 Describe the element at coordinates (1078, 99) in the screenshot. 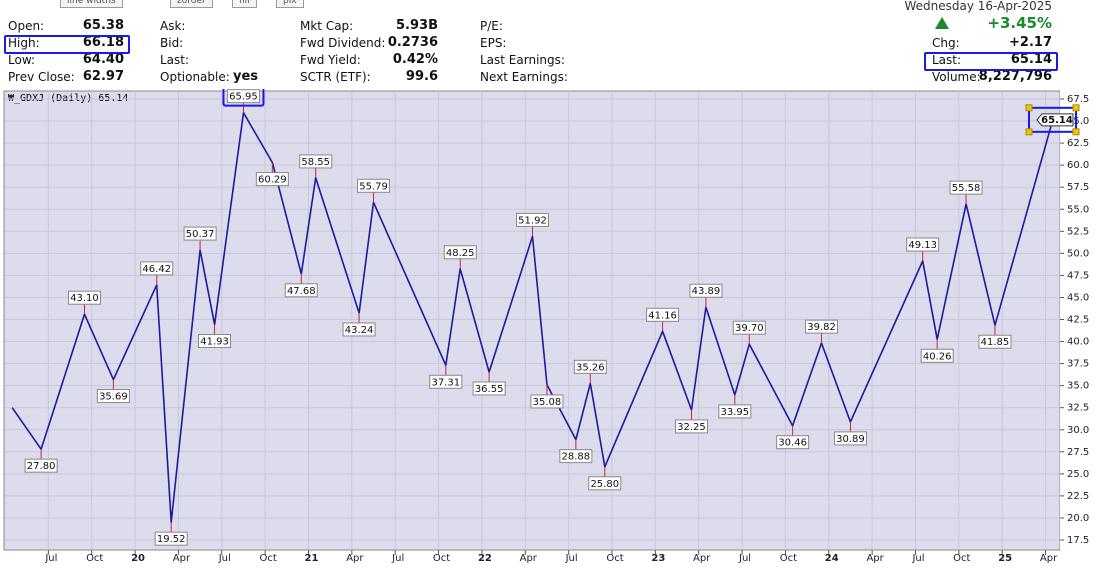

I see `y-tick-label: 67.5` at that location.